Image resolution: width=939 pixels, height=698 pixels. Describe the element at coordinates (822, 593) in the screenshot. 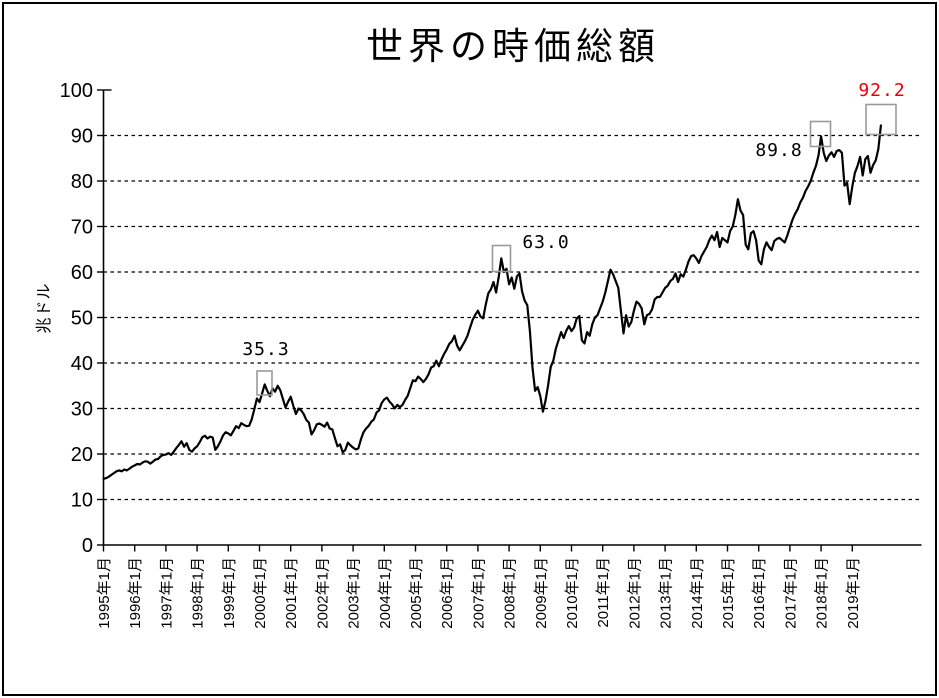

I see `x-tick-label: 2018年1月` at that location.